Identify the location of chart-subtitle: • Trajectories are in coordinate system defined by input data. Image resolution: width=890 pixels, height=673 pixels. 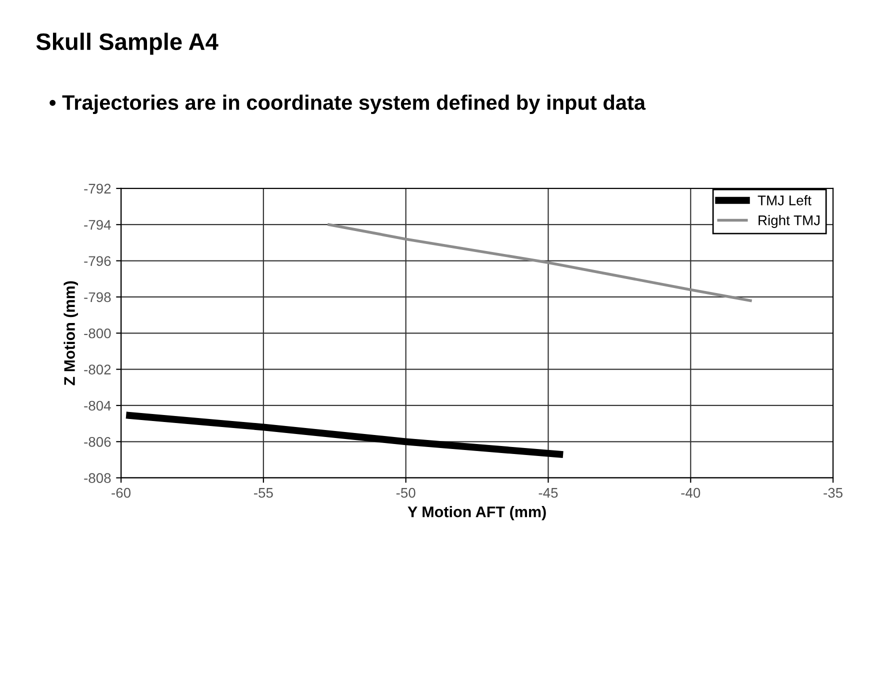
(348, 104).